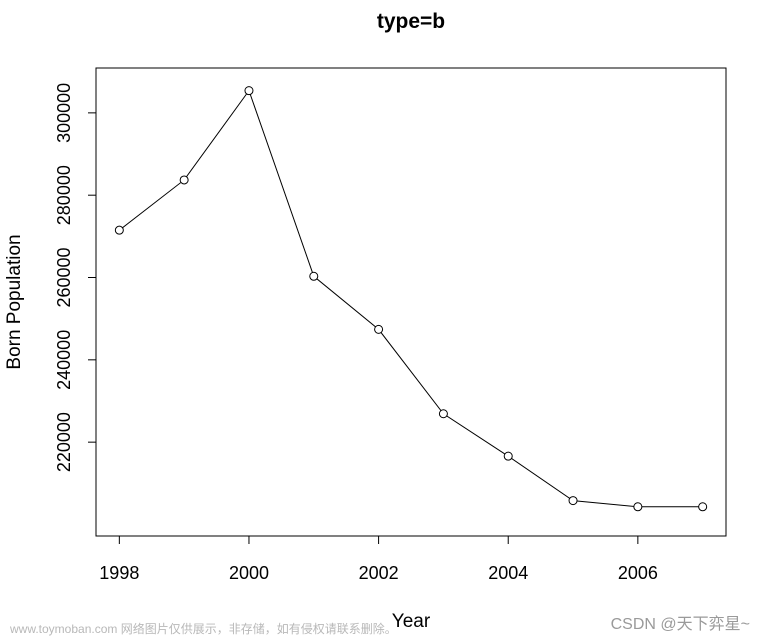 Image resolution: width=764 pixels, height=638 pixels. What do you see at coordinates (249, 573) in the screenshot?
I see `x-tick-label: 2000` at bounding box center [249, 573].